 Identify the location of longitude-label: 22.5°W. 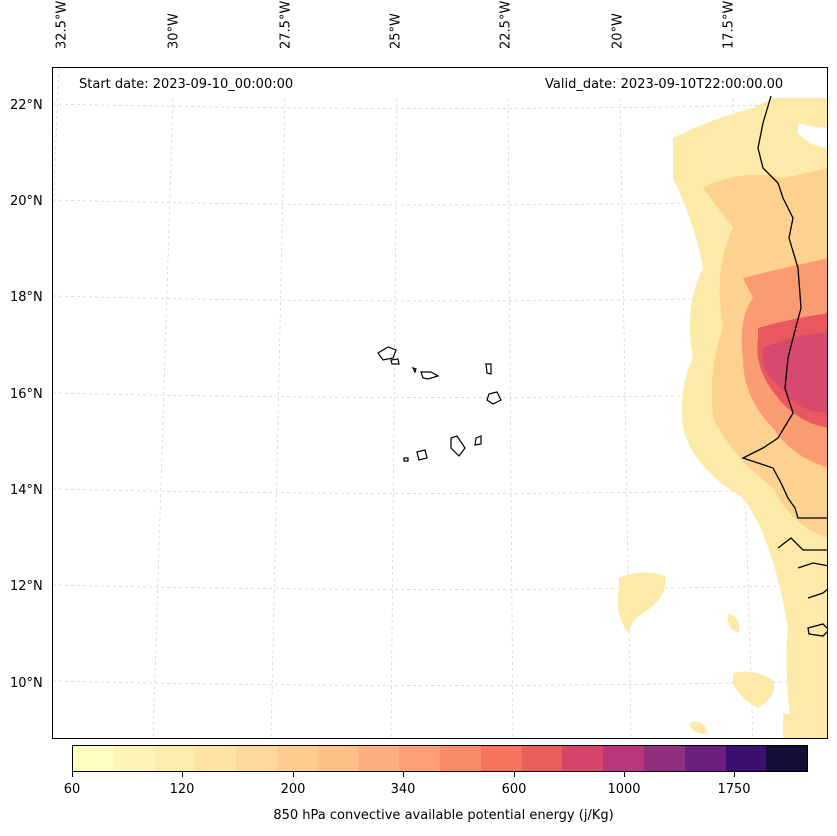
(506, 24).